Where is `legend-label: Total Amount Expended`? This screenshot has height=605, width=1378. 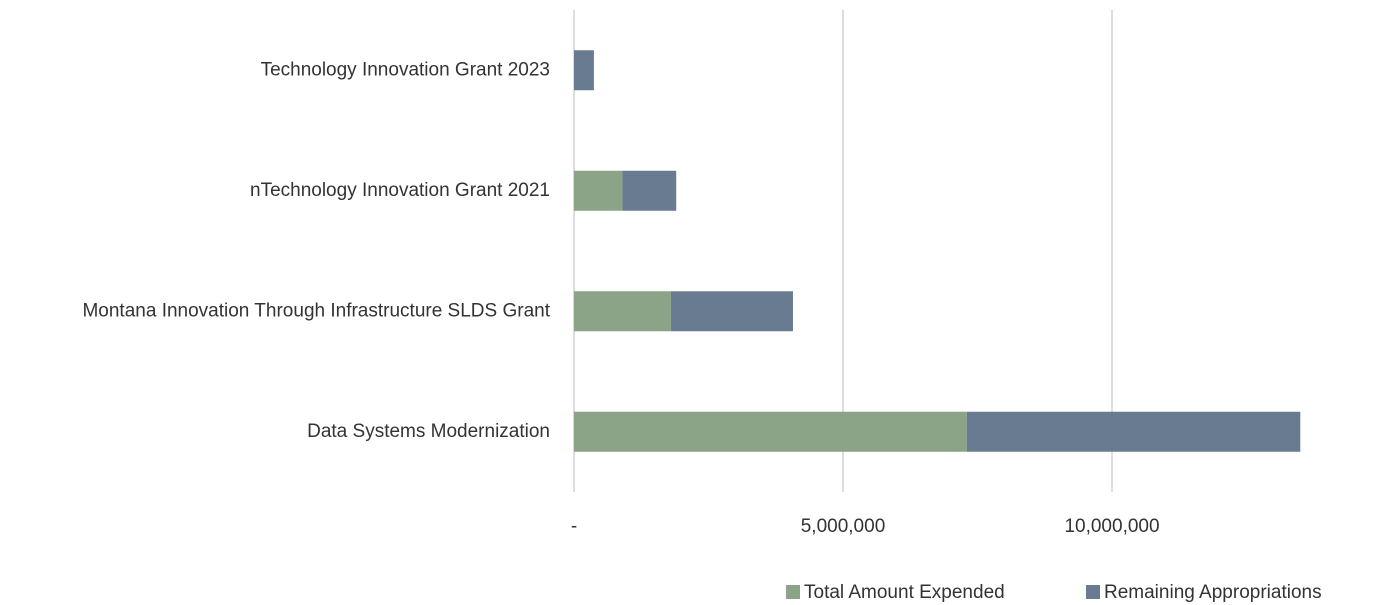 legend-label: Total Amount Expended is located at coordinates (904, 592).